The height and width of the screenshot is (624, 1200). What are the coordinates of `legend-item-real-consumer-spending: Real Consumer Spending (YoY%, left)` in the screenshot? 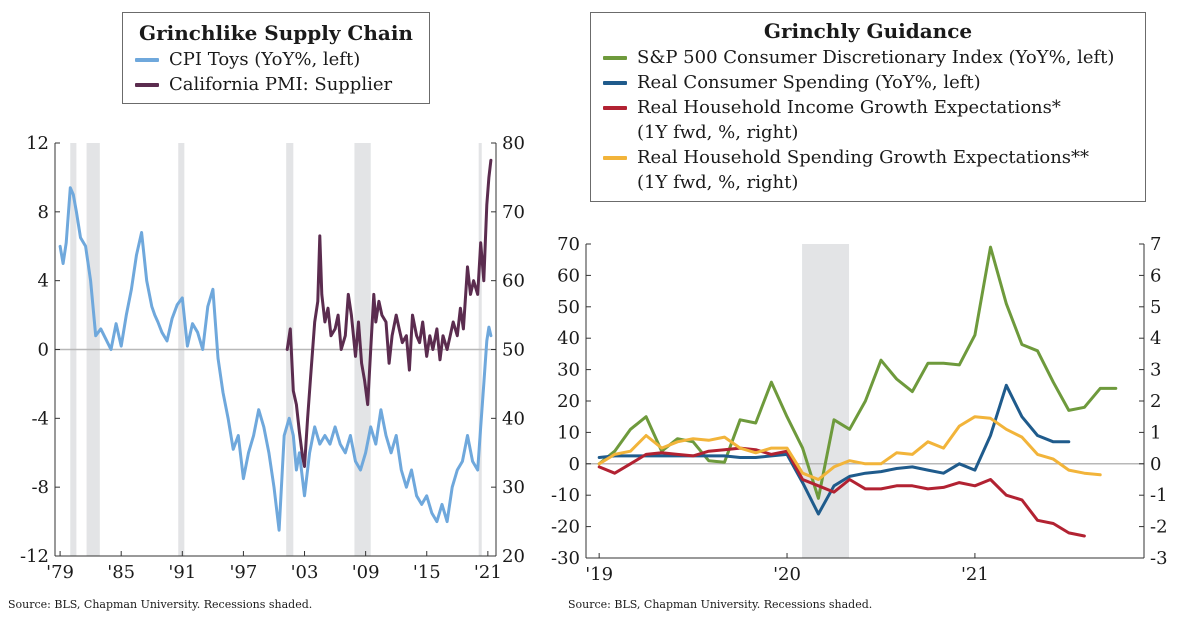 It's located at (868, 82).